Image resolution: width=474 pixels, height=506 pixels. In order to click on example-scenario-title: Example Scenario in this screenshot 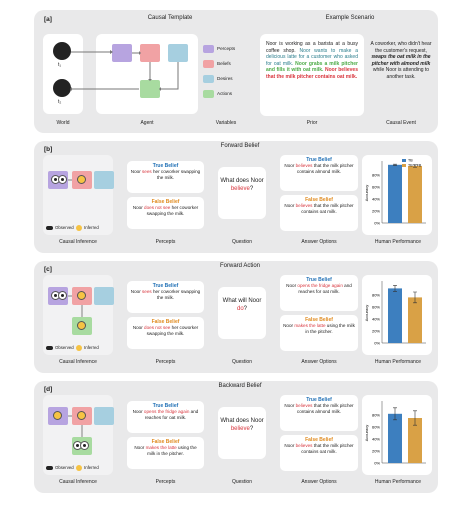, I will do `click(350, 18)`.